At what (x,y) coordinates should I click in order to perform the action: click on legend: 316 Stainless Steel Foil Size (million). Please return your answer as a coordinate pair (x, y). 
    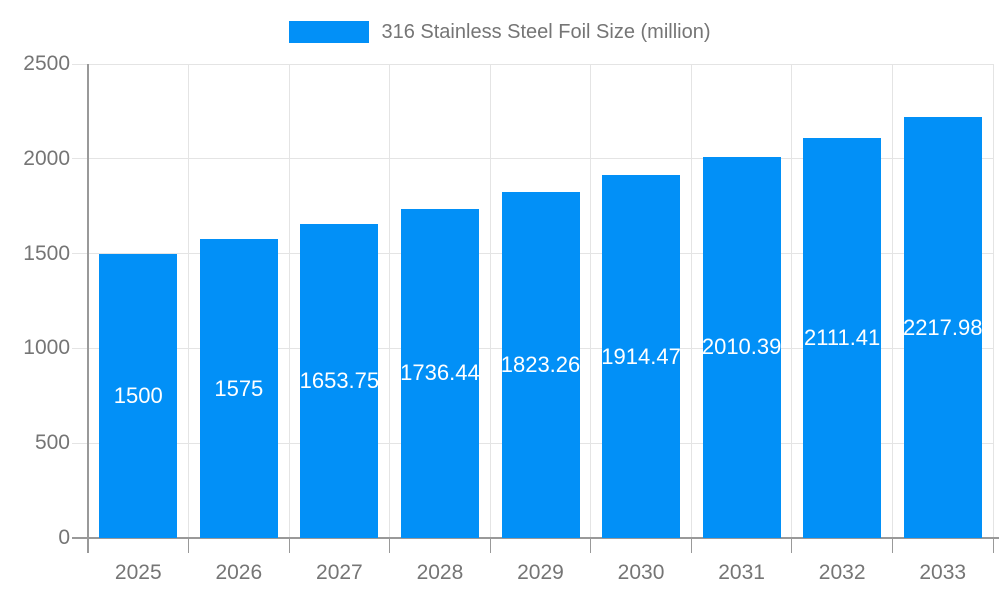
    Looking at the image, I should click on (500, 32).